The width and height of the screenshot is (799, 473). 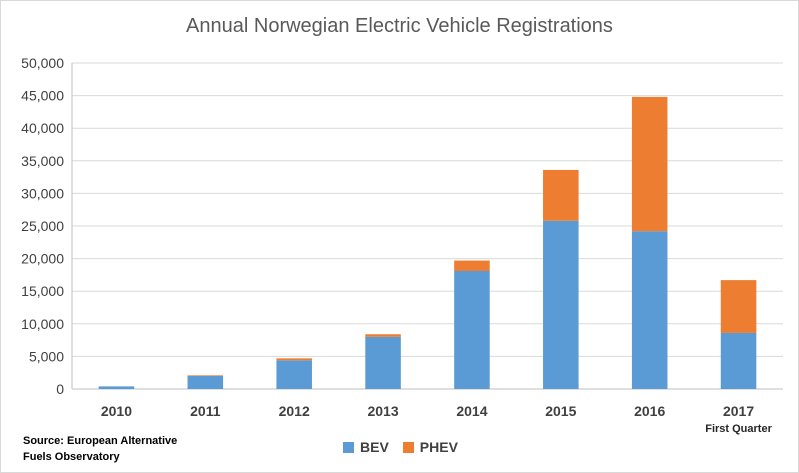 I want to click on y-tick-label: 10,000, so click(x=42, y=324).